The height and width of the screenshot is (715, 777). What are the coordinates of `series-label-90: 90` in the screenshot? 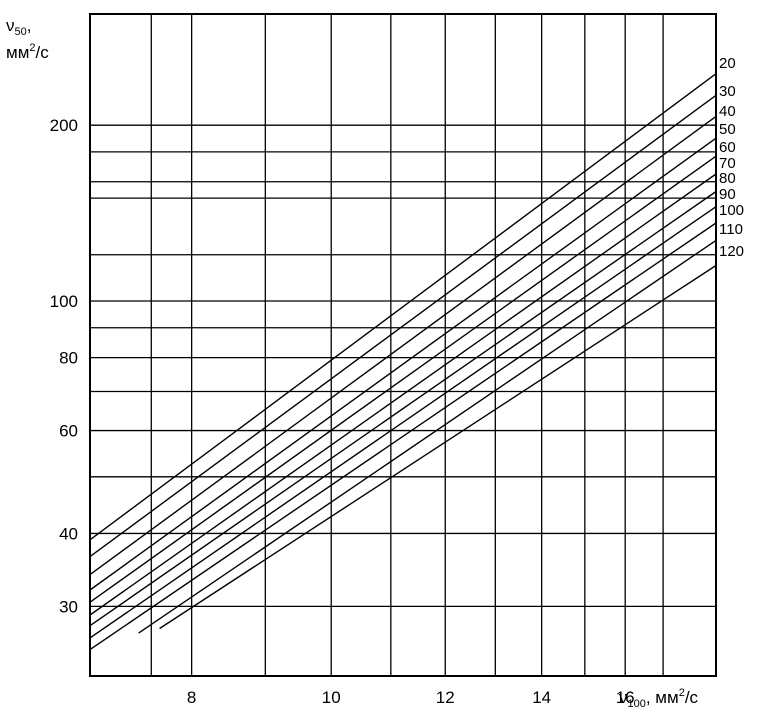 It's located at (727, 194).